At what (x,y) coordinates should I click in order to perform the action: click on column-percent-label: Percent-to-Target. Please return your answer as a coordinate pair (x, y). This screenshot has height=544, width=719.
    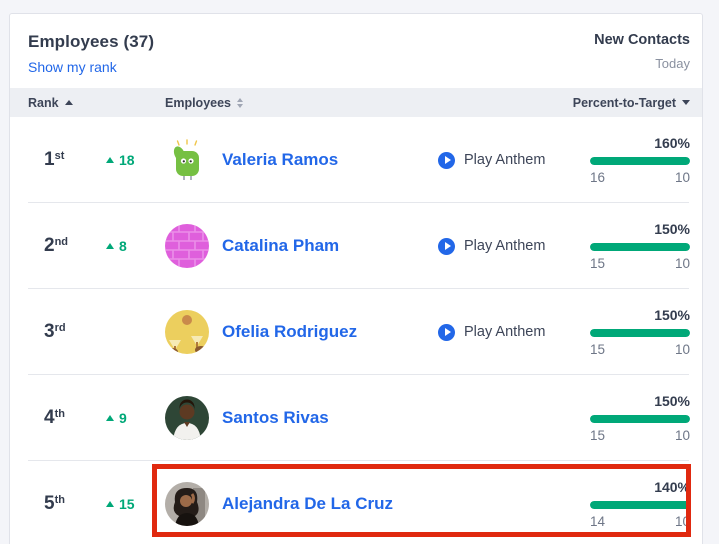
    Looking at the image, I should click on (624, 102).